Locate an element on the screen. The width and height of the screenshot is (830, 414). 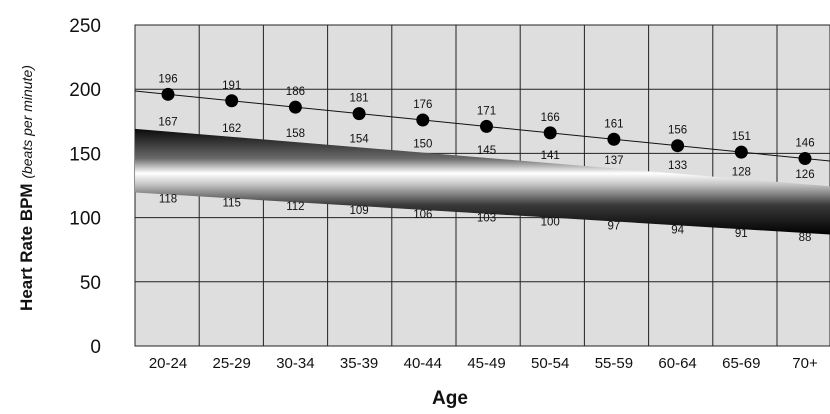
max-heart-rate-label: 171 is located at coordinates (486, 111).